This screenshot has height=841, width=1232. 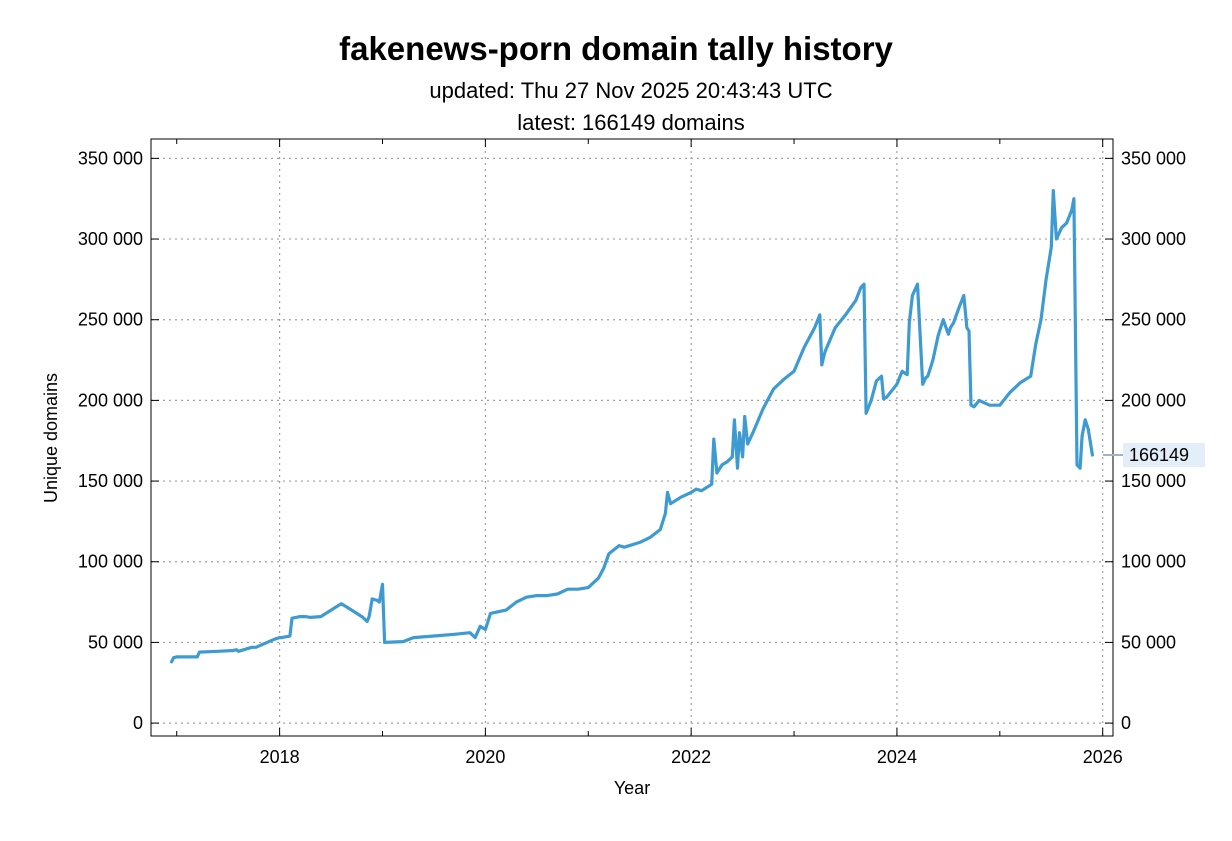 What do you see at coordinates (280, 757) in the screenshot?
I see `x-tick-label: 2018` at bounding box center [280, 757].